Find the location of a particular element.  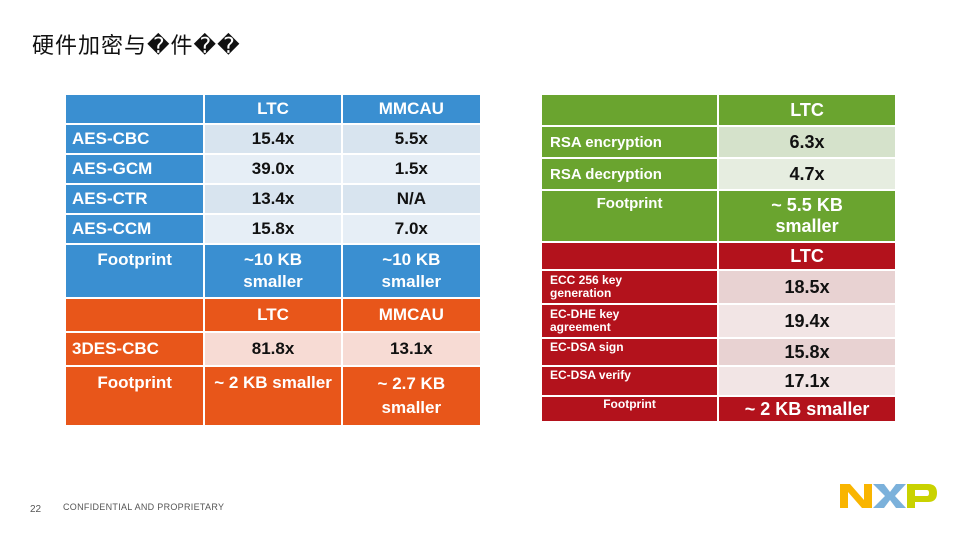

row-label: EC-DHE key agreement is located at coordinates (629, 321).